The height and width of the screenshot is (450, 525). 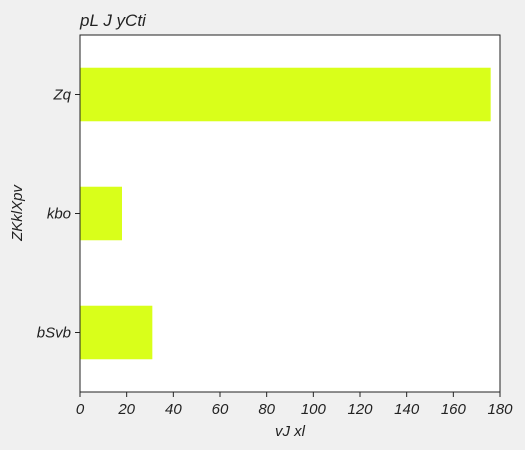 I want to click on y-tick-label: bSvb, so click(x=54, y=333).